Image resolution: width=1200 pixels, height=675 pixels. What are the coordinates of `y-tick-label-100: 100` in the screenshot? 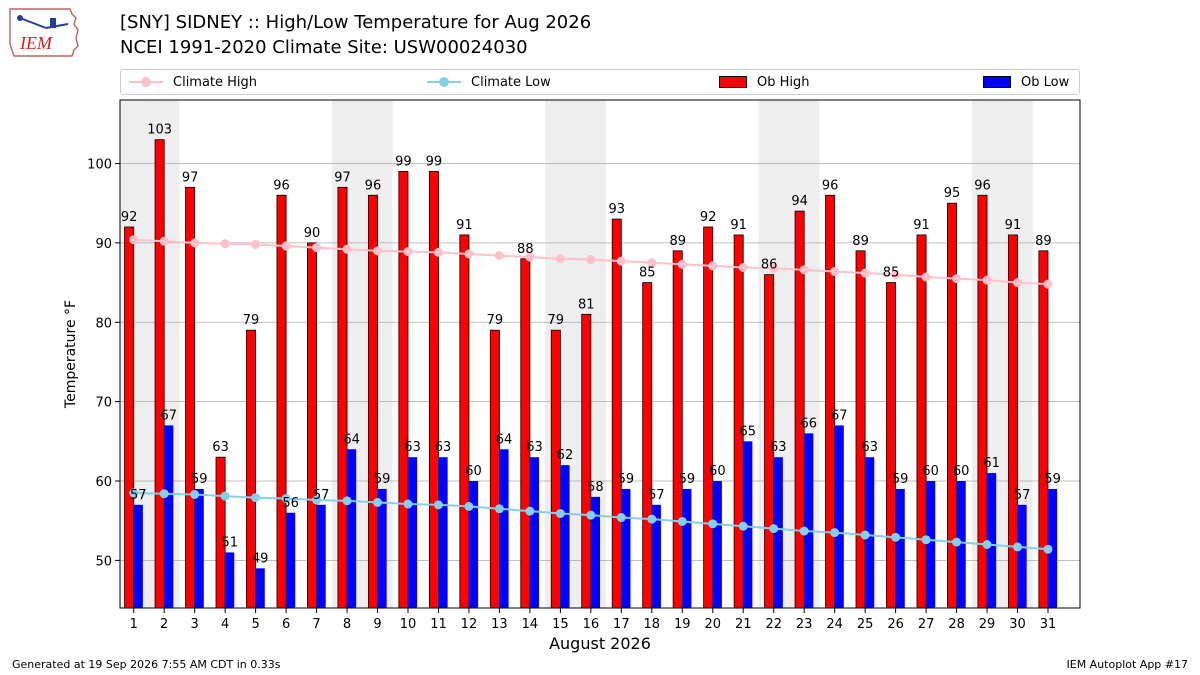 It's located at (99, 165).